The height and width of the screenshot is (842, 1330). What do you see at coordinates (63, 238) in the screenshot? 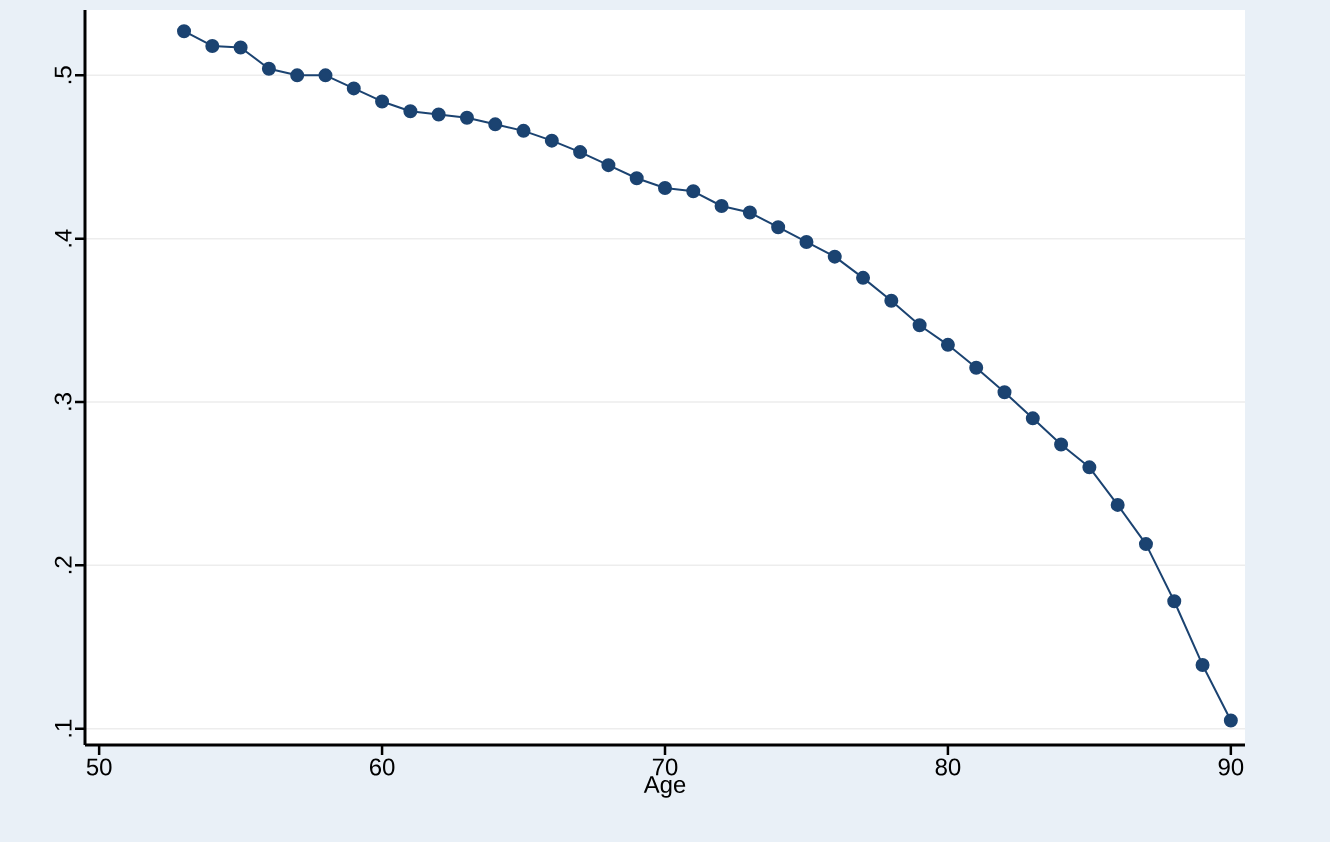
I see `y-tick-label: .4` at bounding box center [63, 238].